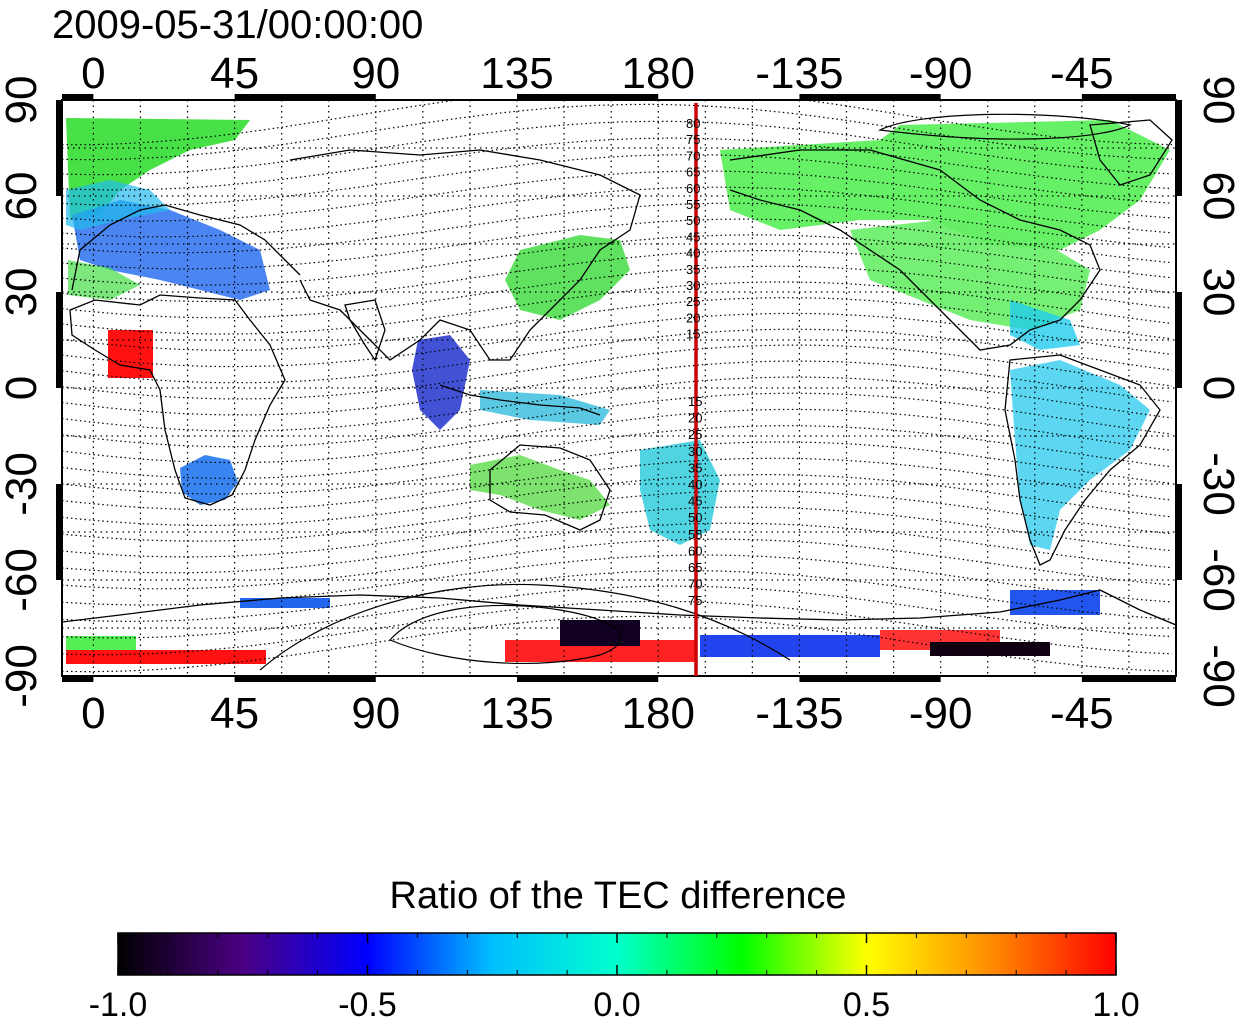 The image size is (1240, 1024). Describe the element at coordinates (93, 713) in the screenshot. I see `lon-tick-label: 0` at that location.